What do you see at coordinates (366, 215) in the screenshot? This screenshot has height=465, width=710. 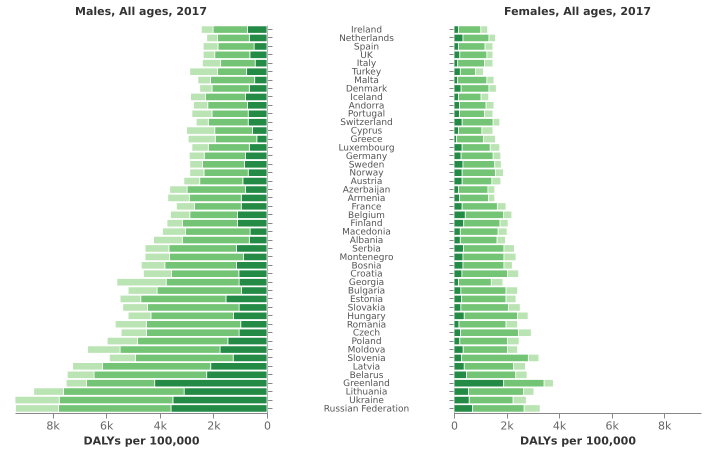 I see `y-tick-label: Belgium` at bounding box center [366, 215].